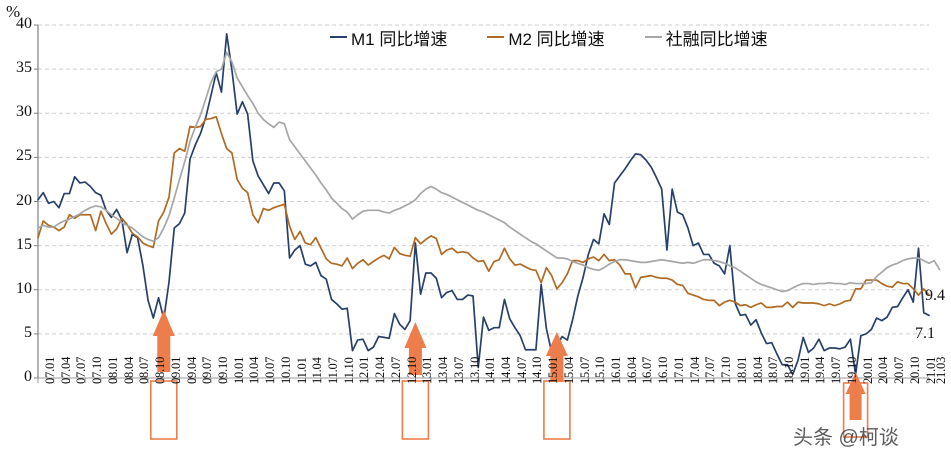 This screenshot has height=455, width=951. I want to click on x-axis-tick-label: 12.04, so click(380, 370).